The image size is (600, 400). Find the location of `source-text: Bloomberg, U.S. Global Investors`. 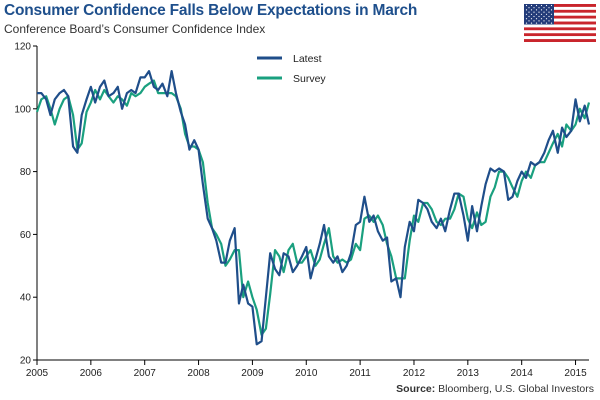

source-text: Bloomberg, U.S. Global Investors is located at coordinates (516, 389).